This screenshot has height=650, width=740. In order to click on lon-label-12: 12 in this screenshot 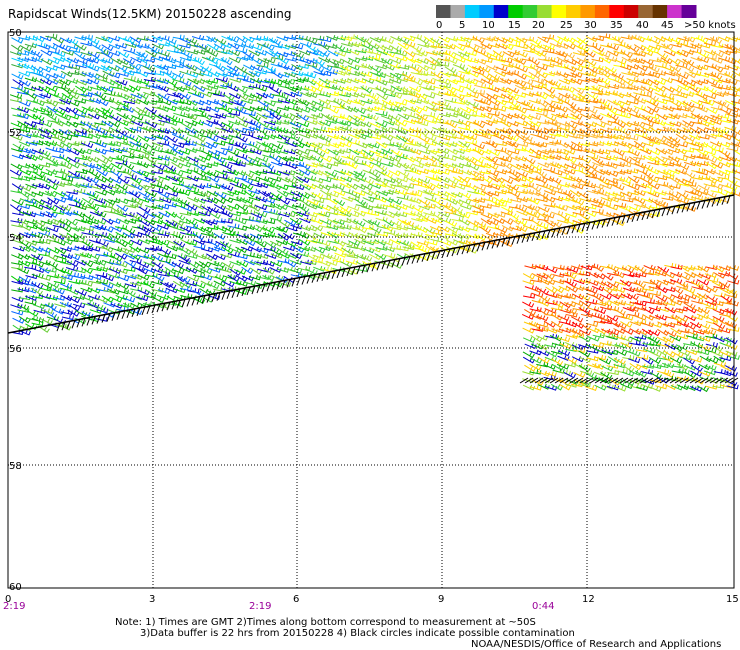, I will do `click(588, 599)`.